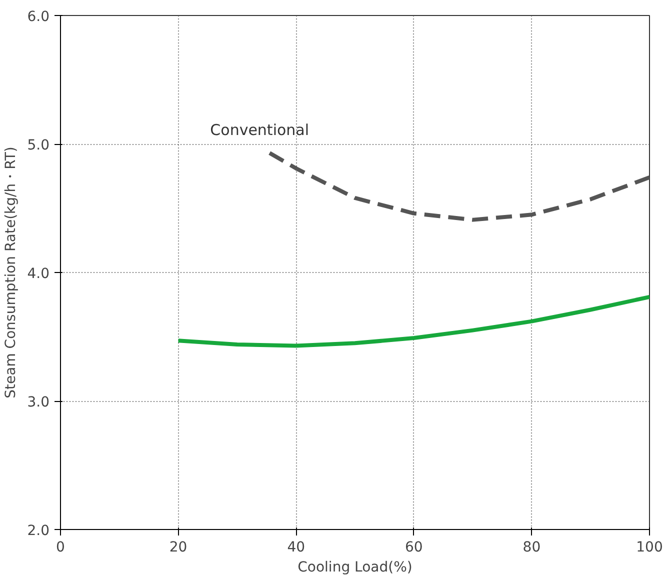 The image size is (669, 578). I want to click on y-tick-label: 5.0, so click(38, 146).